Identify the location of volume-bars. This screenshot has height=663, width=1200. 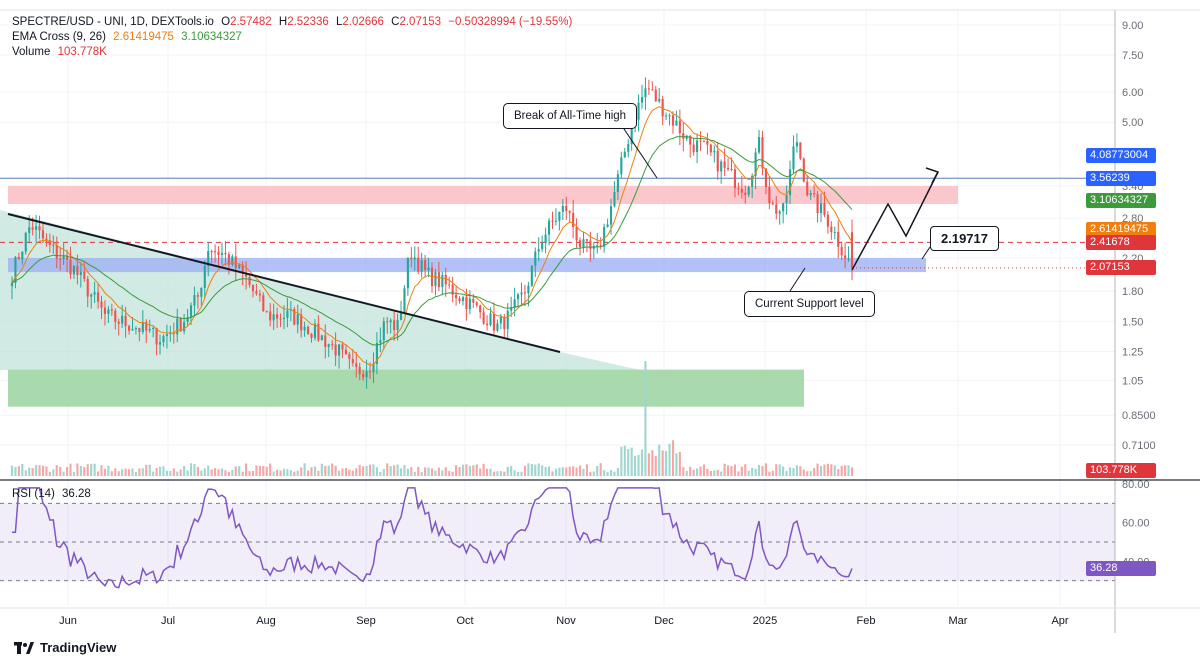
(432, 418).